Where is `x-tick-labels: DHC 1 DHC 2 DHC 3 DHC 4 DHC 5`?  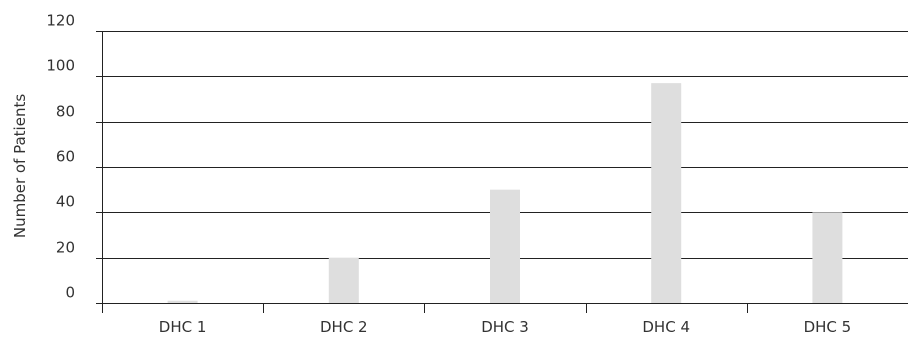
x-tick-labels: DHC 1 DHC 2 DHC 3 DHC 4 DHC 5 is located at coordinates (505, 327).